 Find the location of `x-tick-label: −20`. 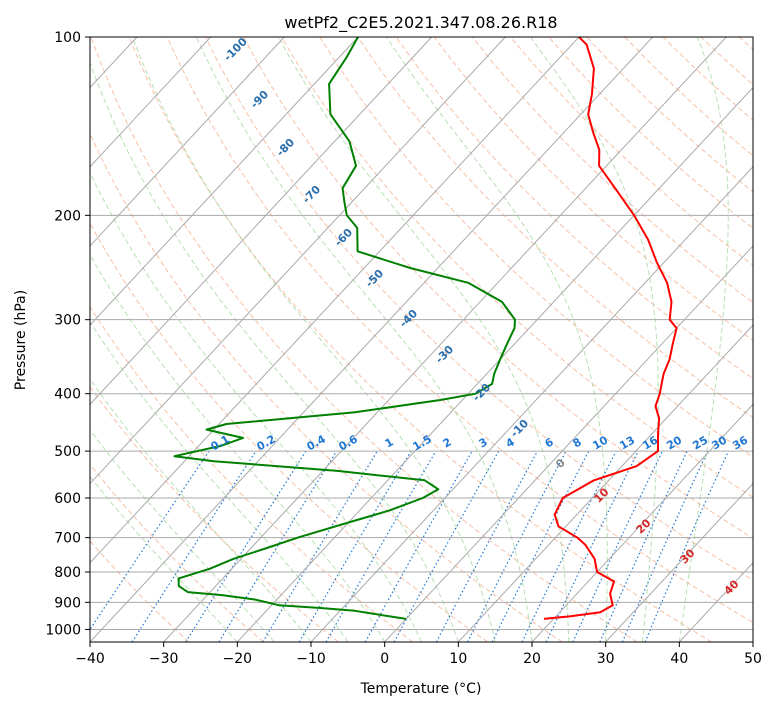

x-tick-label: −20 is located at coordinates (238, 659).